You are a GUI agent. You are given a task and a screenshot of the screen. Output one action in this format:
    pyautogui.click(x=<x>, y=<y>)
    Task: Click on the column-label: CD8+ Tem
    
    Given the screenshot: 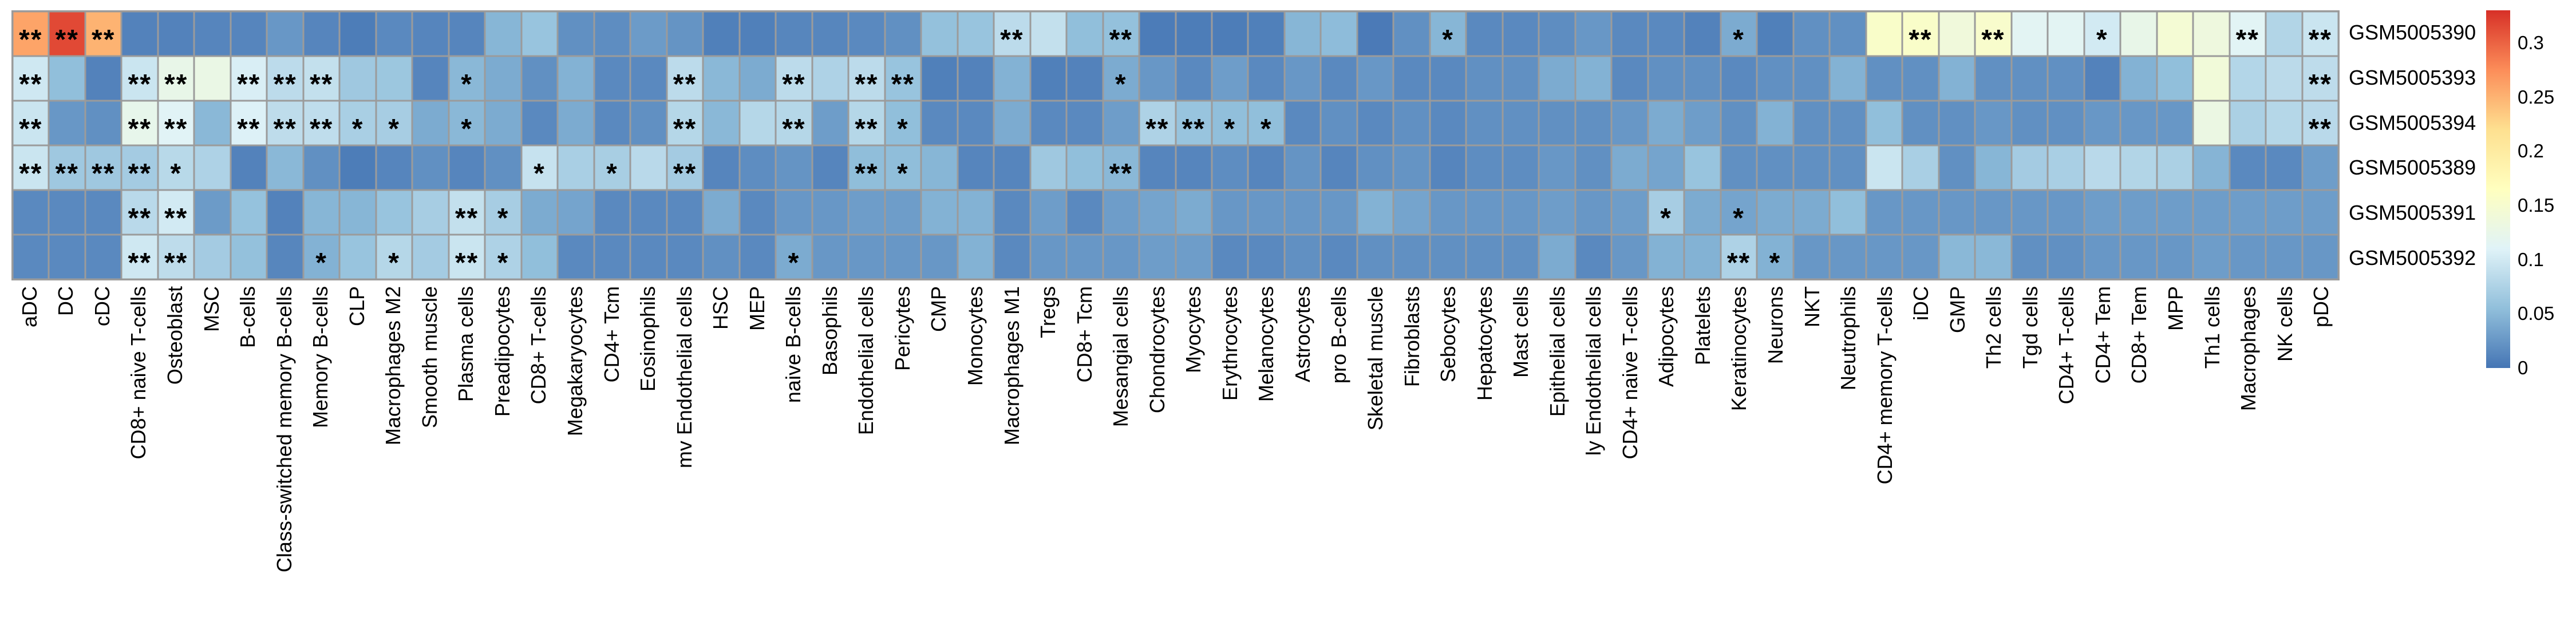 What is the action you would take?
    pyautogui.click(x=2139, y=335)
    